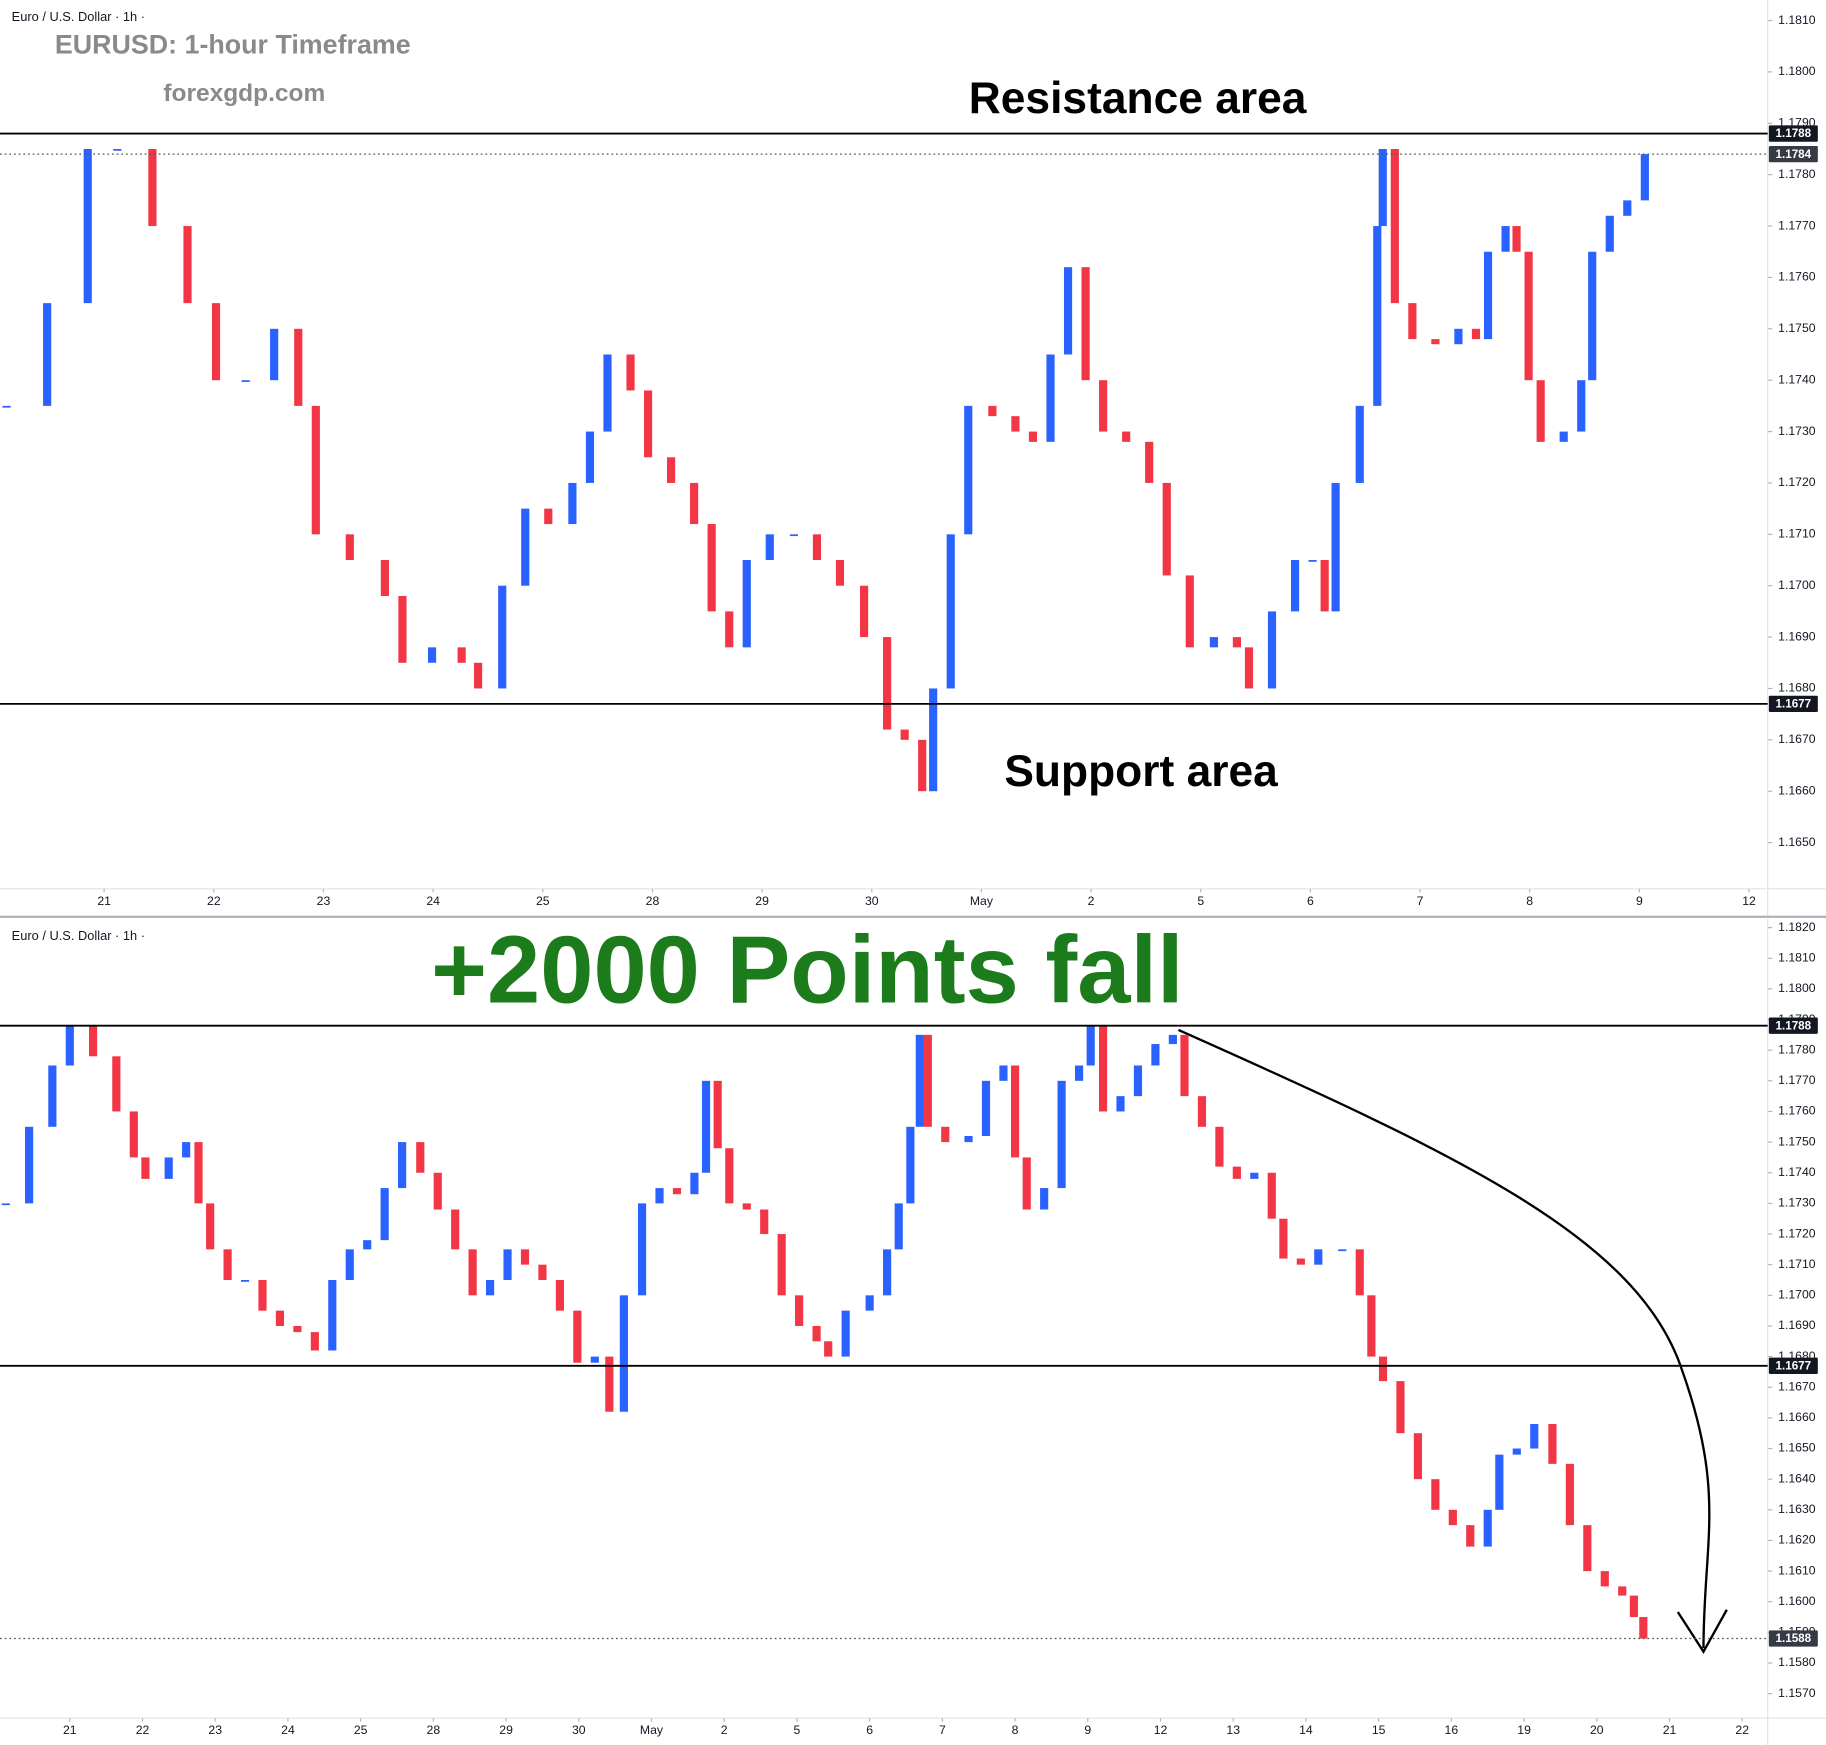 The width and height of the screenshot is (1826, 1745). Describe the element at coordinates (942, 1730) in the screenshot. I see `x-tick-label: 7` at that location.